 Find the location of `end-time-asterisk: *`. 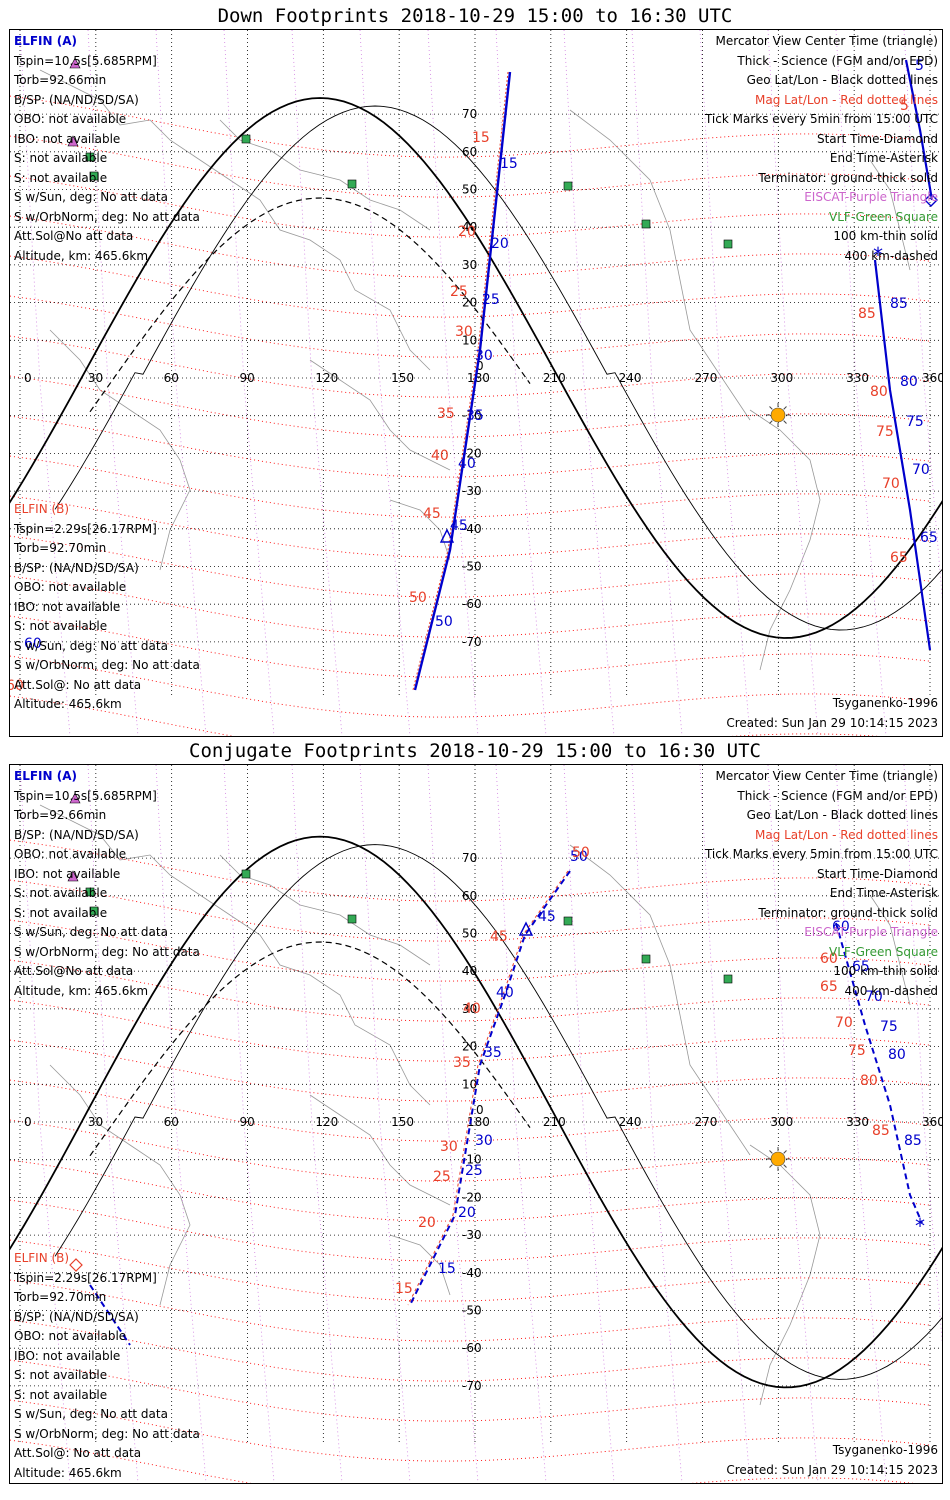

end-time-asterisk: * is located at coordinates (920, 1226).